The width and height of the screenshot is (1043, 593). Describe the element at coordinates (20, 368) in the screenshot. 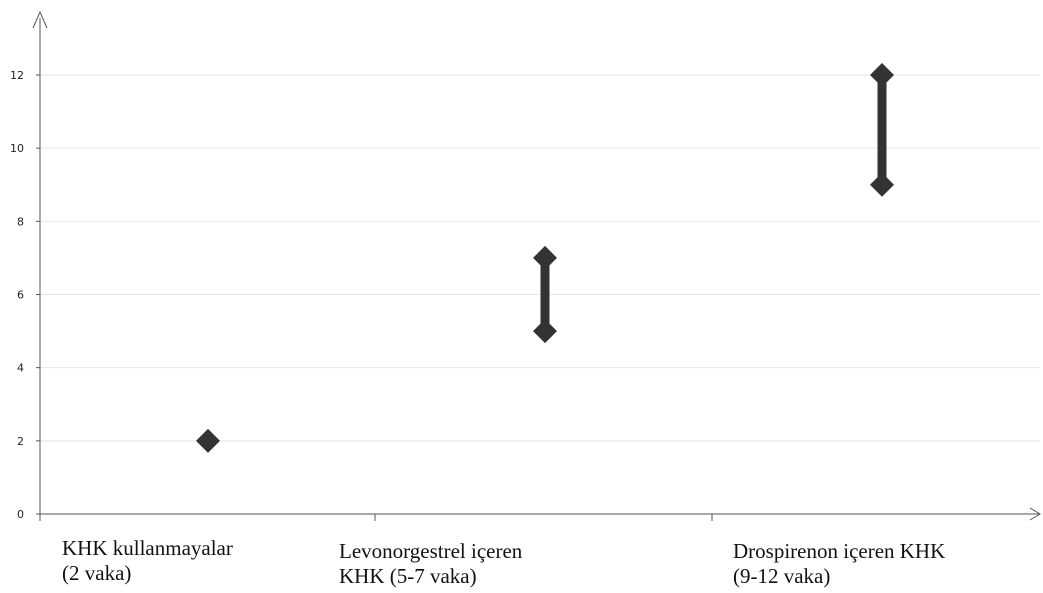

I see `y-tick-label: 4` at that location.